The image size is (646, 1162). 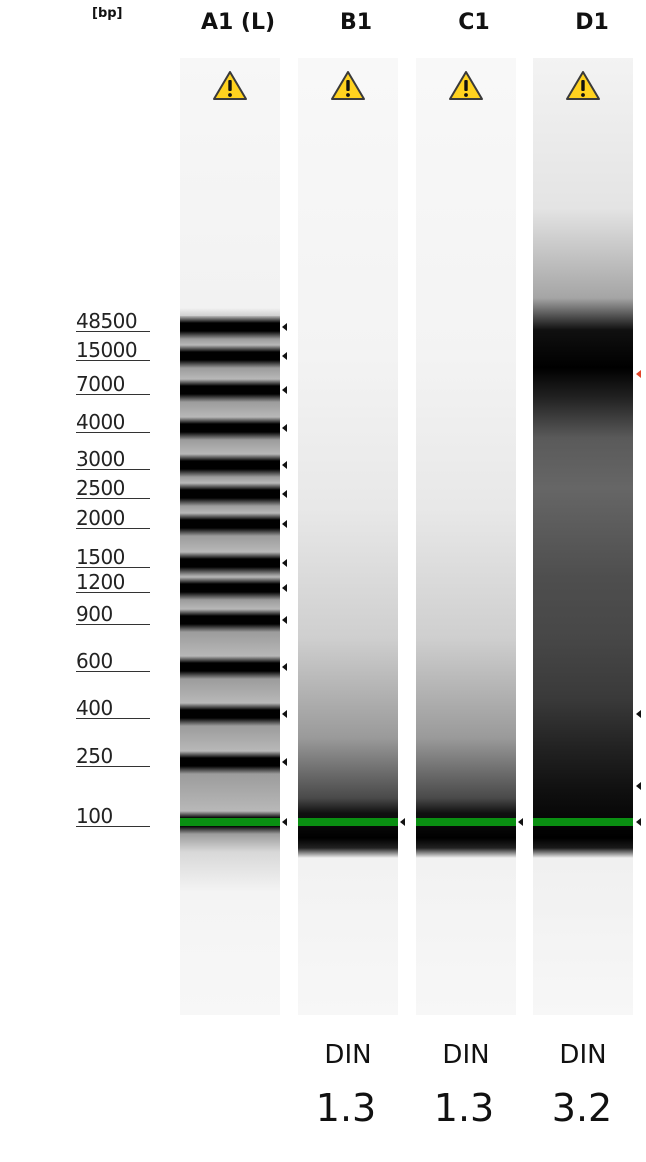 I want to click on ladder-size-label: 400, so click(x=94, y=708).